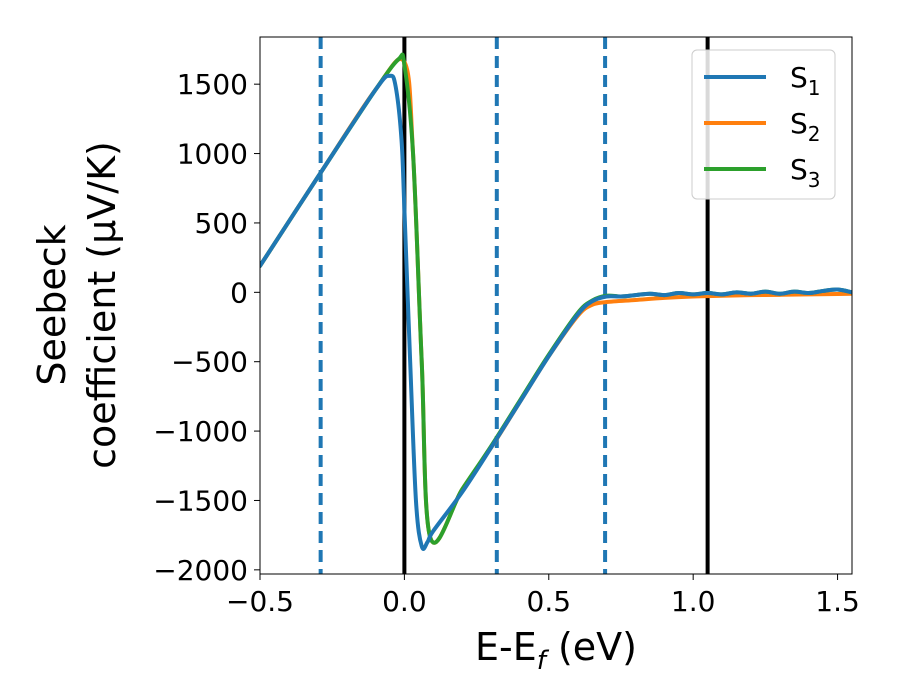  Describe the element at coordinates (260, 601) in the screenshot. I see `x-tick-label: −0.5` at that location.